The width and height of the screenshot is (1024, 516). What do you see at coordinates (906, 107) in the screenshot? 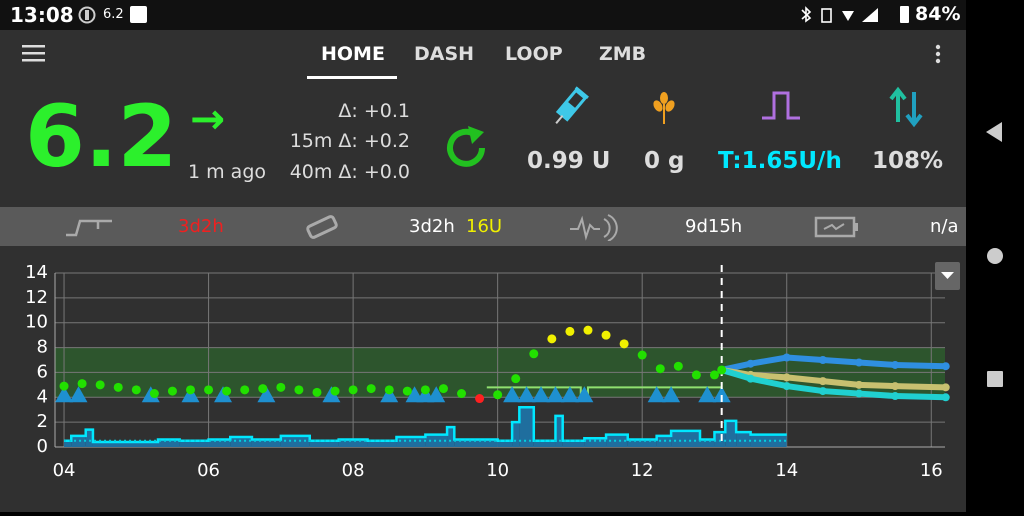
I see `sensitivity-icon` at bounding box center [906, 107].